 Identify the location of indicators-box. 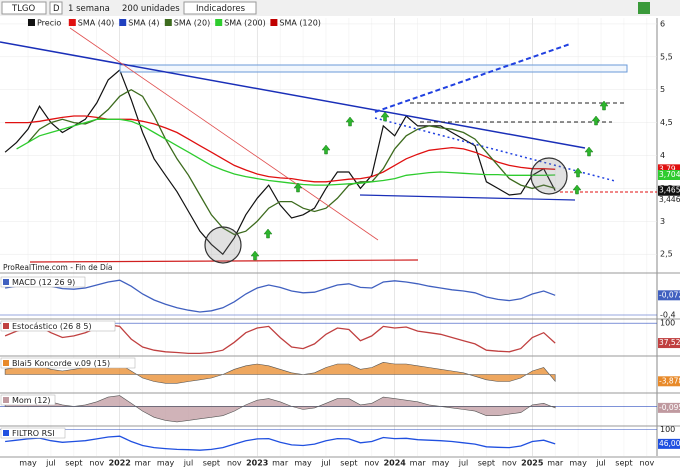
(220, 8).